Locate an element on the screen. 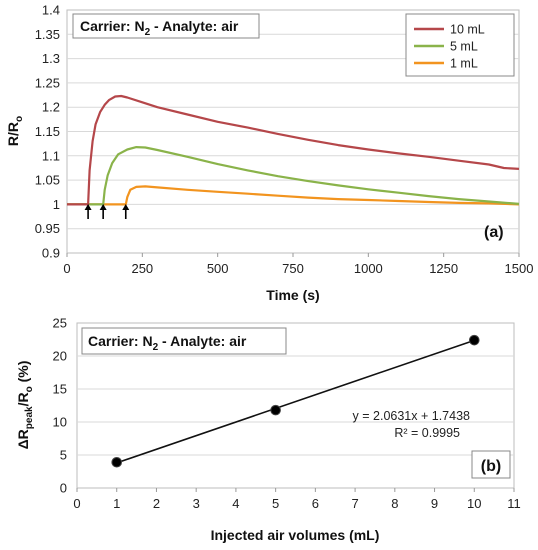 Image resolution: width=538 pixels, height=550 pixels. chart-a-y-tick-label: 0.9 is located at coordinates (51, 253).